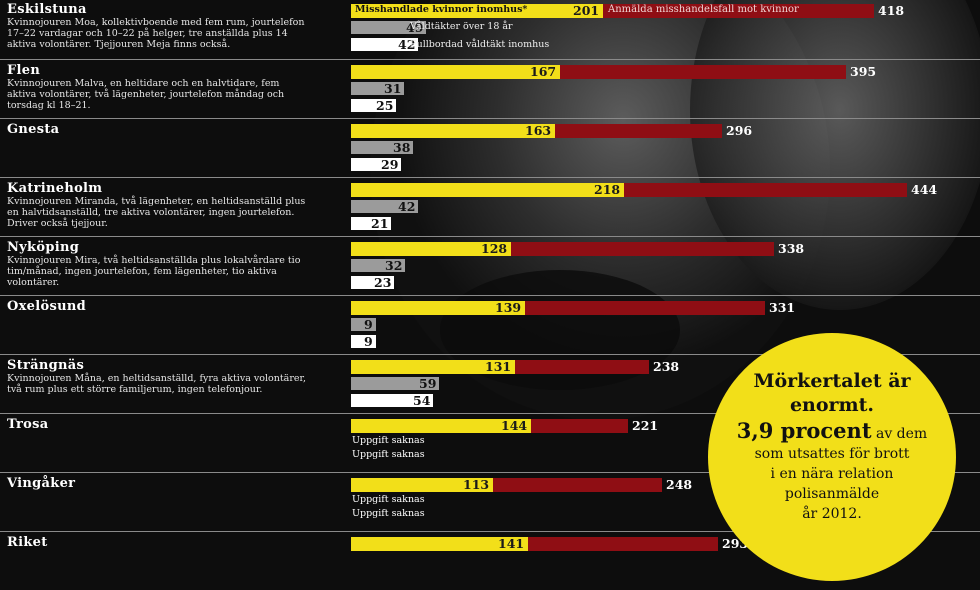  Describe the element at coordinates (422, 400) in the screenshot. I see `value-completed-rapes: 54` at that location.